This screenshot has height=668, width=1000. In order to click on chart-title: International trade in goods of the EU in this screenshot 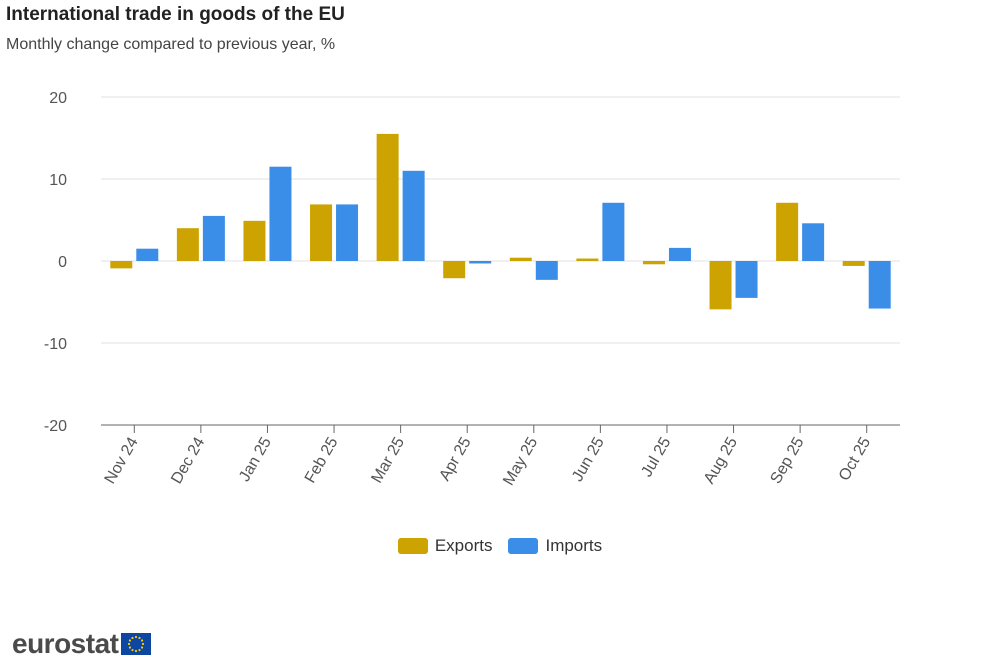, I will do `click(175, 14)`.